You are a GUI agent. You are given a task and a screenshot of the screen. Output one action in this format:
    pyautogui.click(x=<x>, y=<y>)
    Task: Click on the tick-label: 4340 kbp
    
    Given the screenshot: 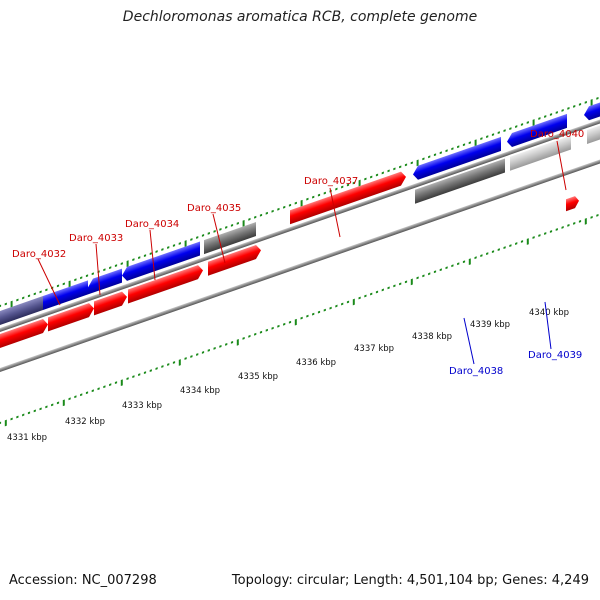 What is the action you would take?
    pyautogui.click(x=549, y=313)
    